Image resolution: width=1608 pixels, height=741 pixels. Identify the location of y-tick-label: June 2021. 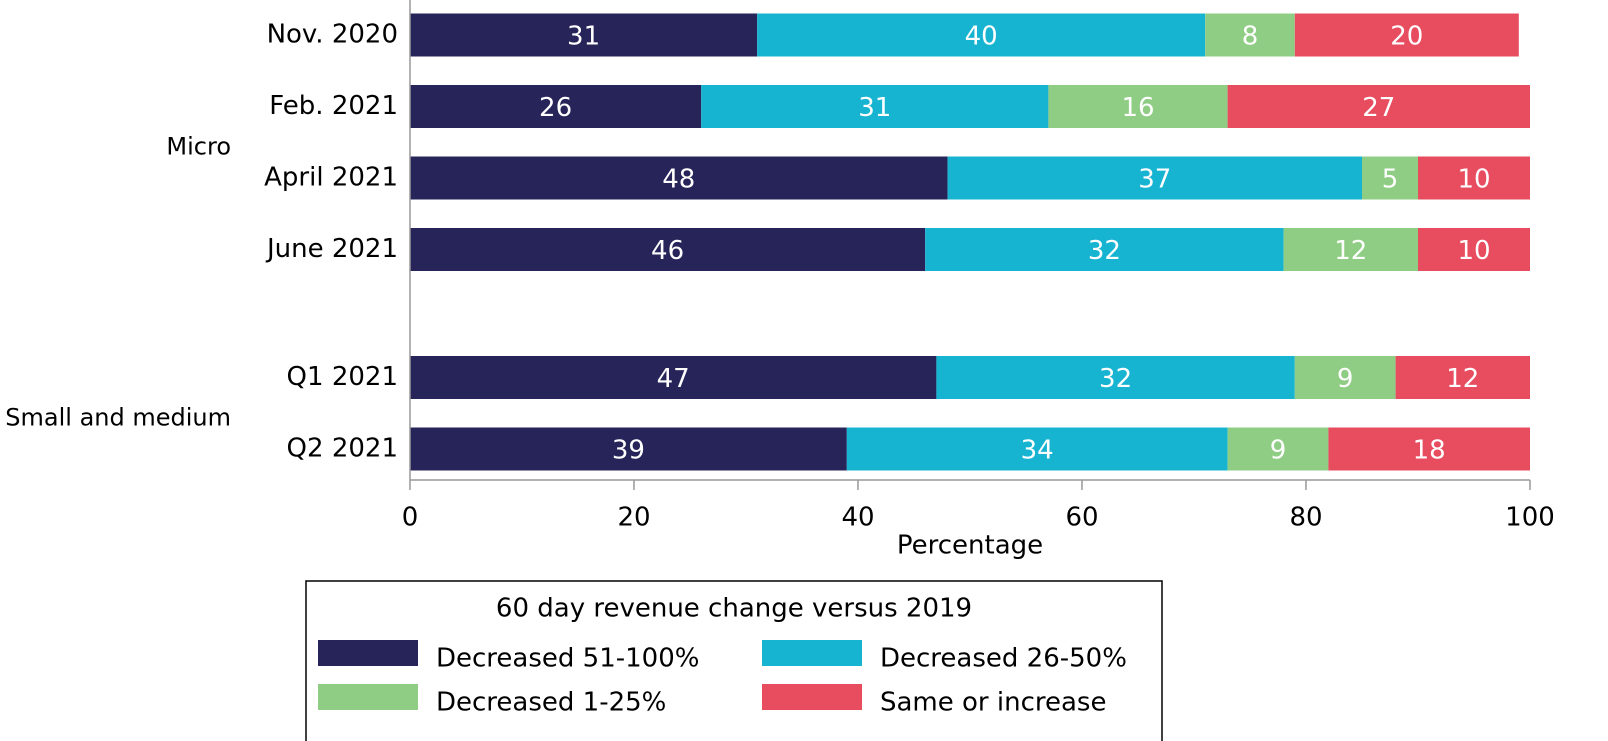
(331, 249).